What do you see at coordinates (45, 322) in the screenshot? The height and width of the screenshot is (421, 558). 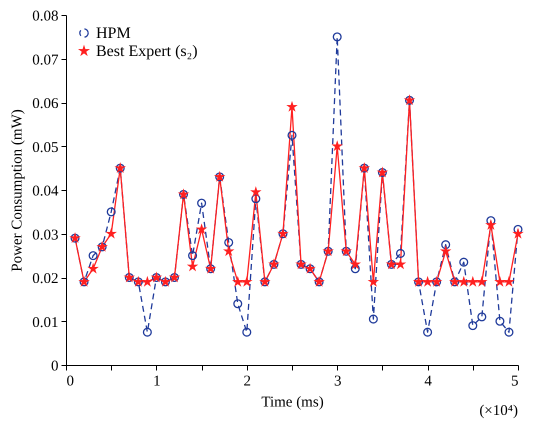 I see `y-tick-label: 0.01` at bounding box center [45, 322].